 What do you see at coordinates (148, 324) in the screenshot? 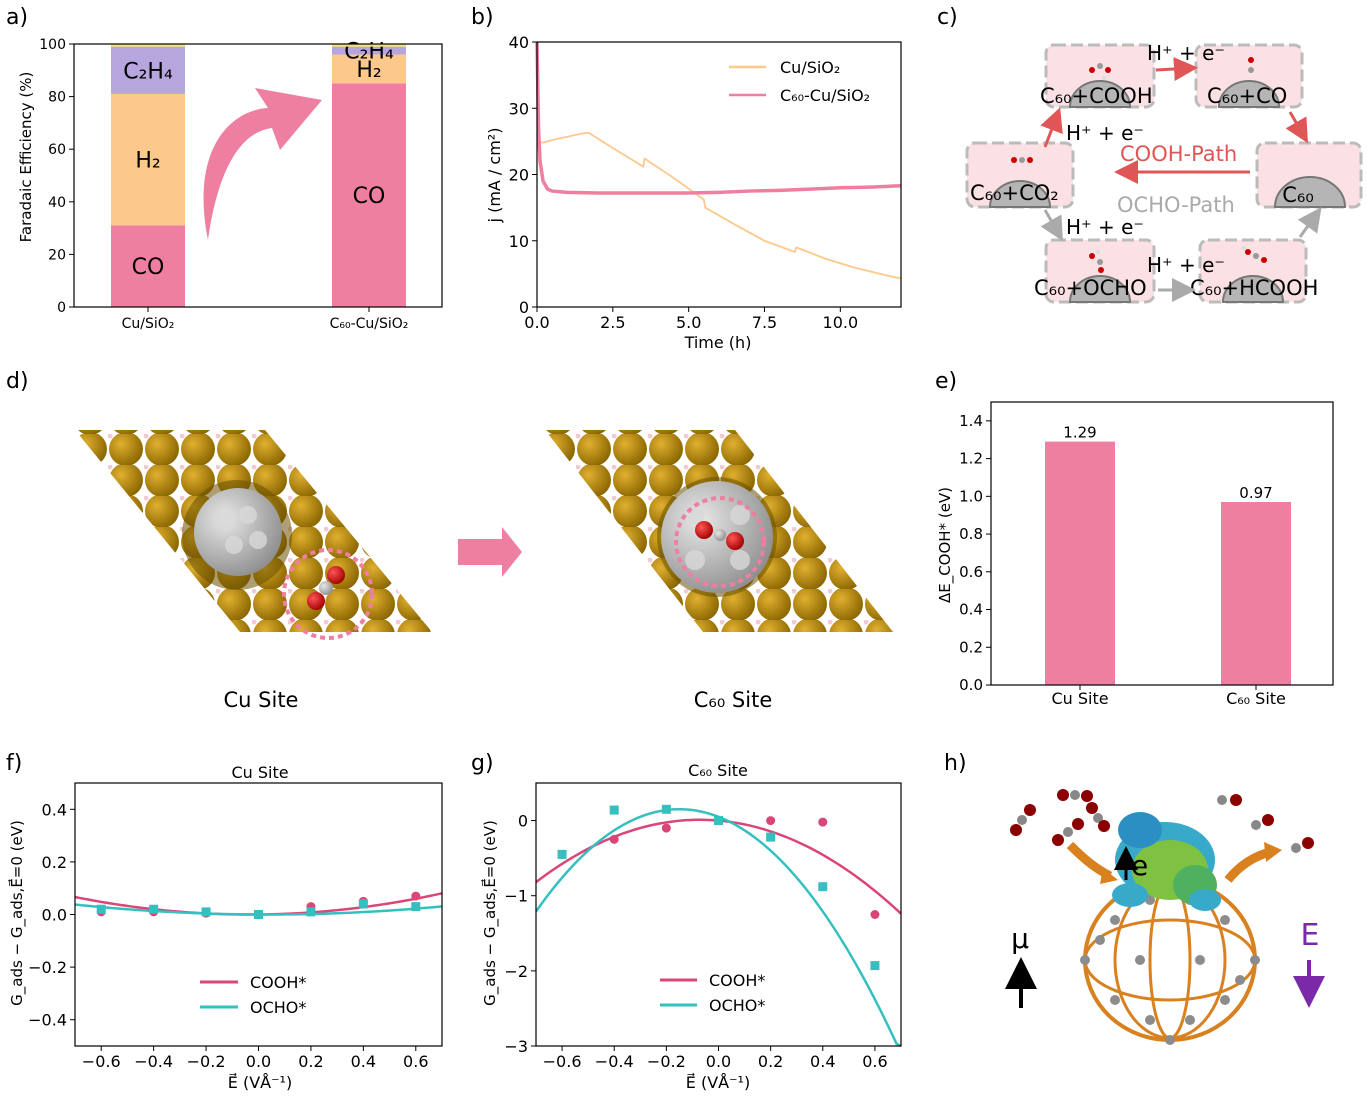
I see `x-tick-label: Cu/SiO₂` at bounding box center [148, 324].